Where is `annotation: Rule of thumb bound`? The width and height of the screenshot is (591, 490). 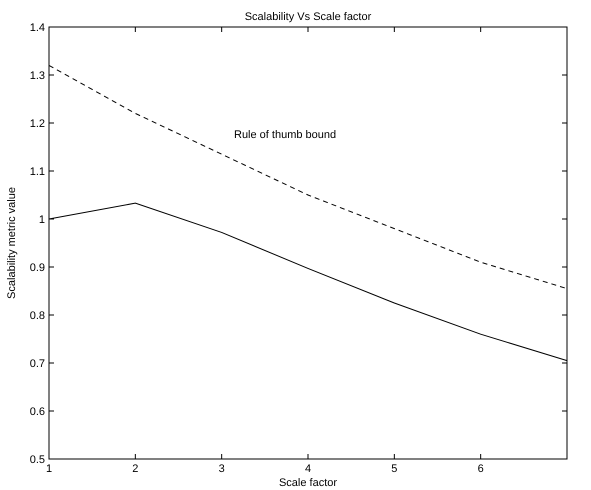
annotation: Rule of thumb bound is located at coordinates (285, 135).